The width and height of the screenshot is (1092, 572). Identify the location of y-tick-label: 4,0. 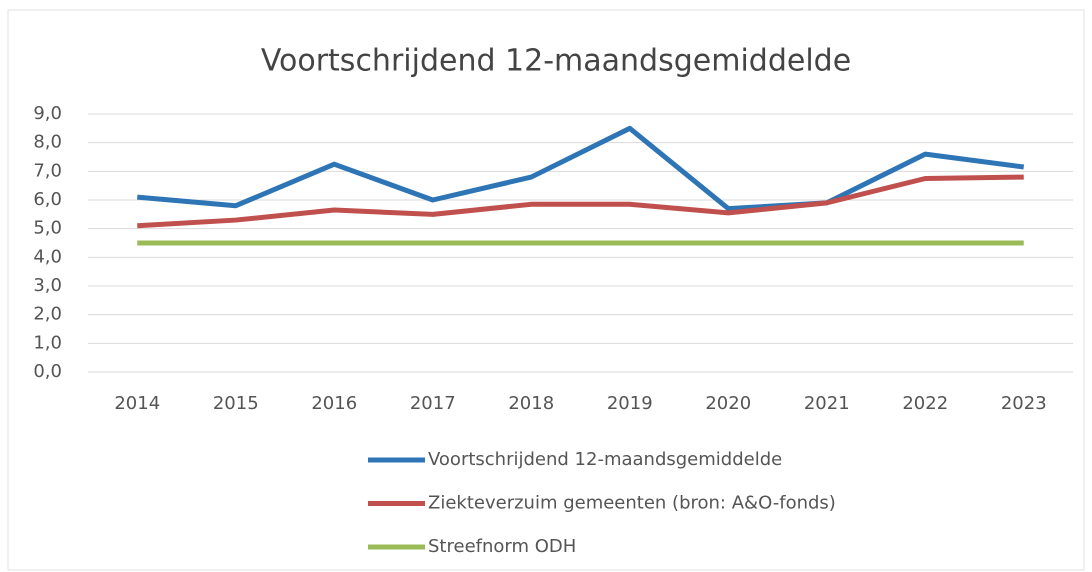
(47, 256).